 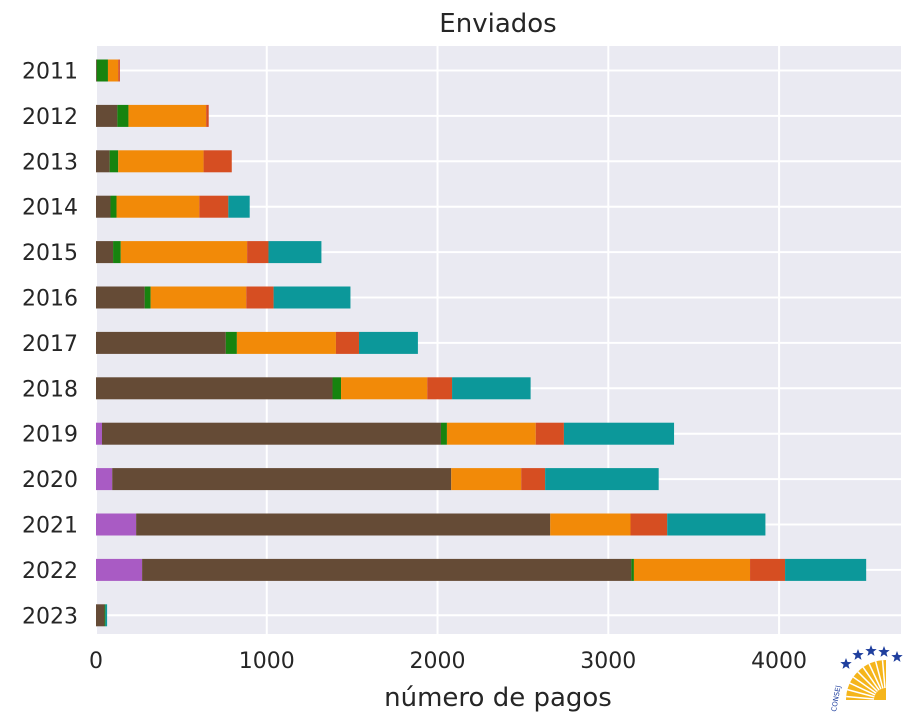 I want to click on y-tick-label: 2018, so click(x=50, y=389).